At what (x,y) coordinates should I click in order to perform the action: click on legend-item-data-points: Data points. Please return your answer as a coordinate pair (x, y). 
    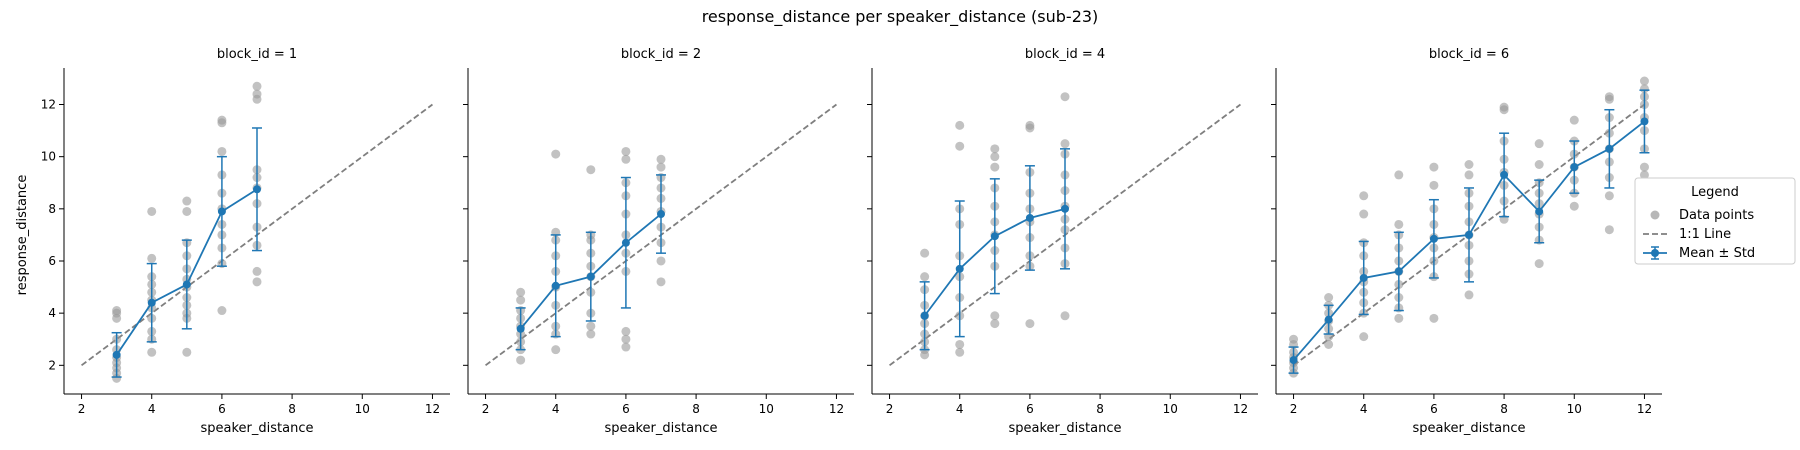
    Looking at the image, I should click on (1716, 215).